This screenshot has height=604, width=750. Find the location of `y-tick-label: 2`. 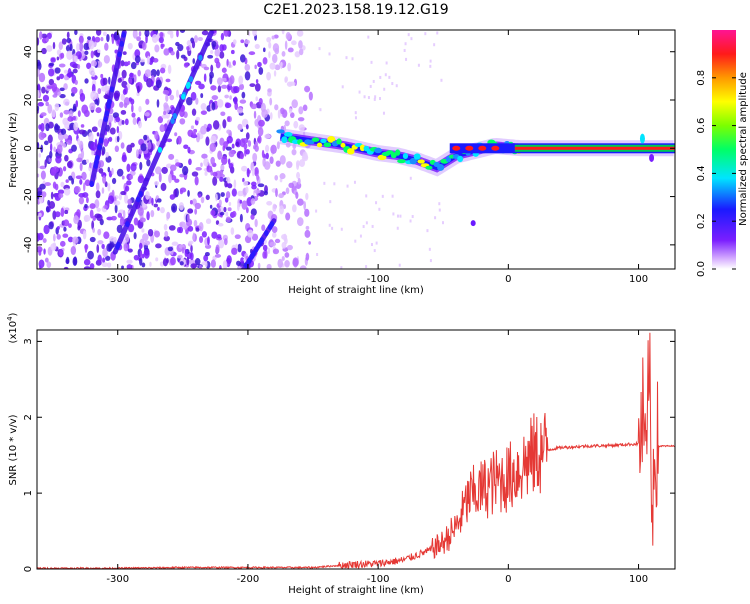

y-tick-label: 2 is located at coordinates (28, 417).